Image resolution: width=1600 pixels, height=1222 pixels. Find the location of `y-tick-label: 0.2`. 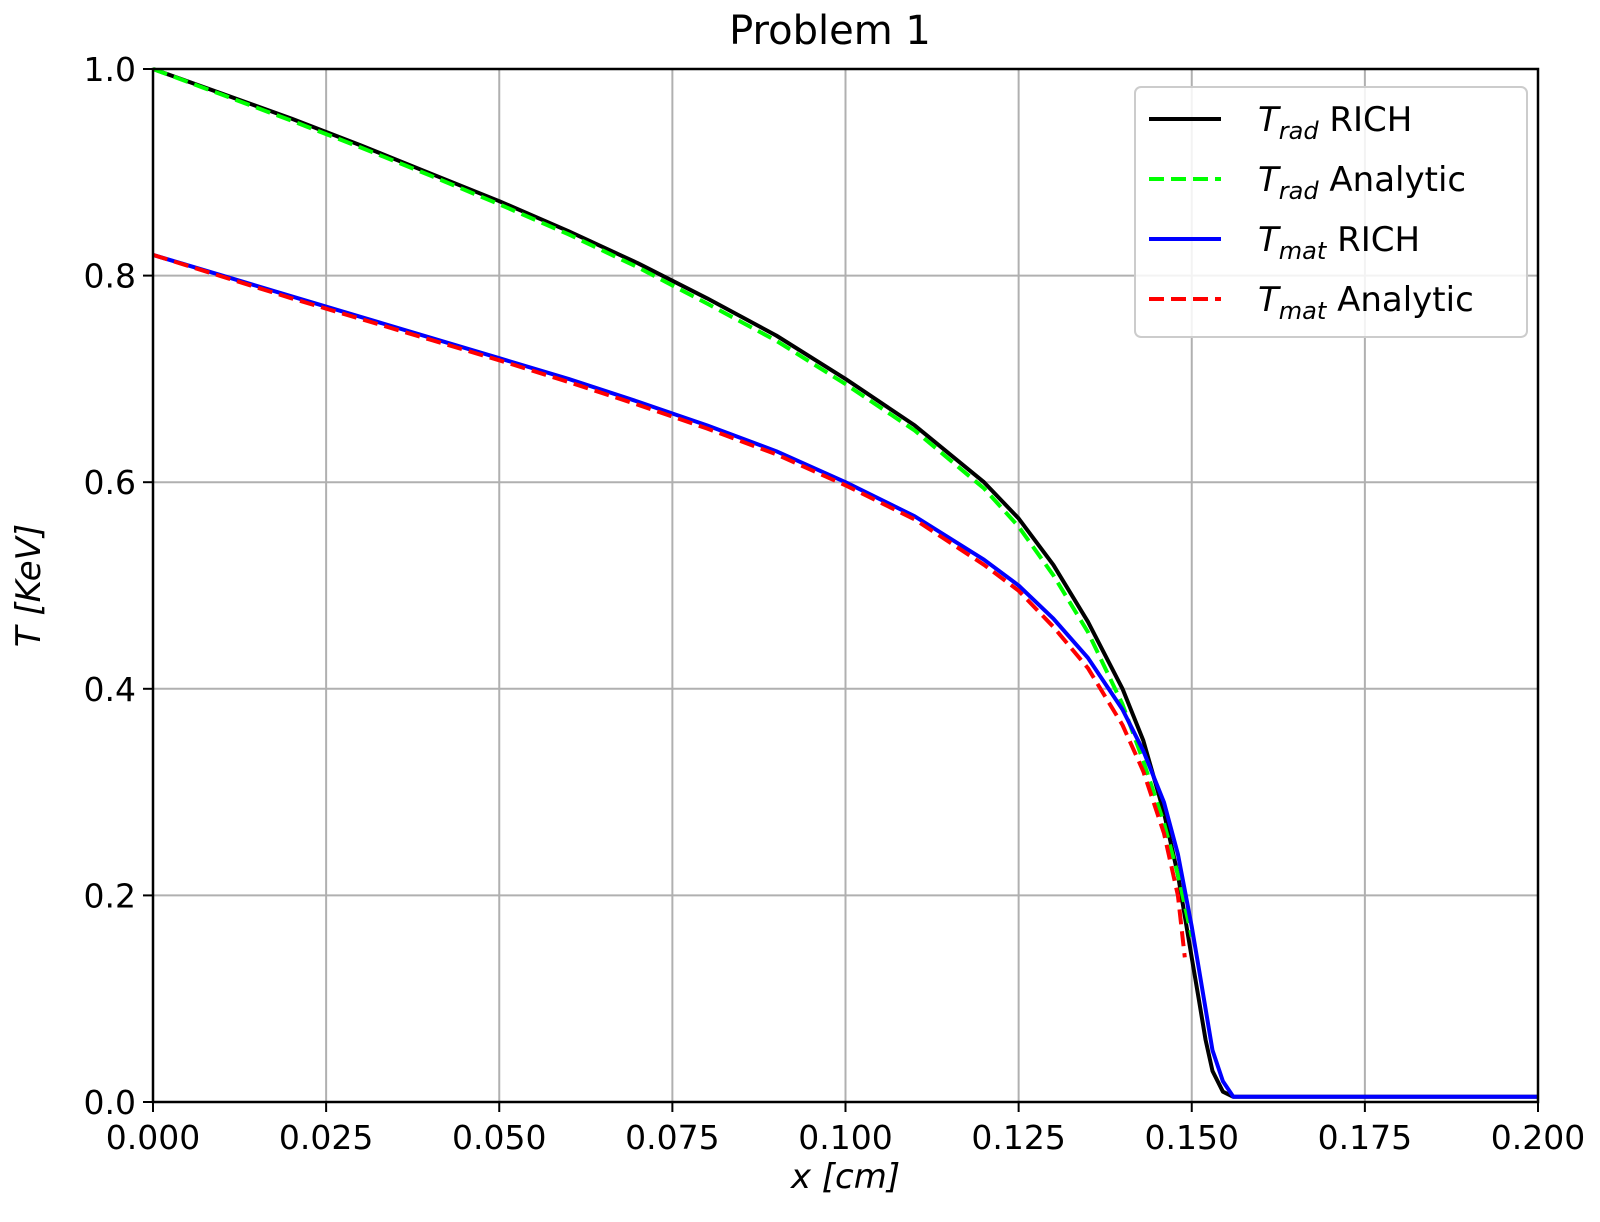

y-tick-label: 0.2 is located at coordinates (110, 895).